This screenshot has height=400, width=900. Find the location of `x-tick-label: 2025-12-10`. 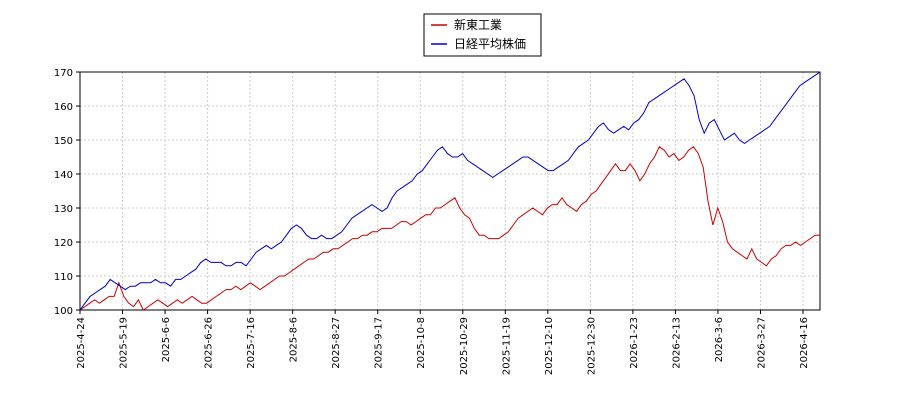

x-tick-label: 2025-12-10 is located at coordinates (549, 346).